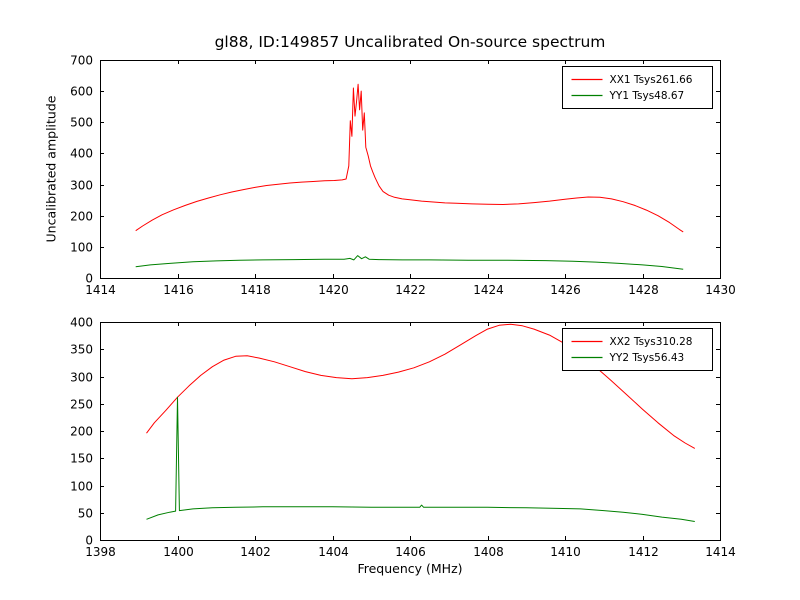 This screenshot has width=800, height=600. I want to click on series-yy2, so click(420, 459).